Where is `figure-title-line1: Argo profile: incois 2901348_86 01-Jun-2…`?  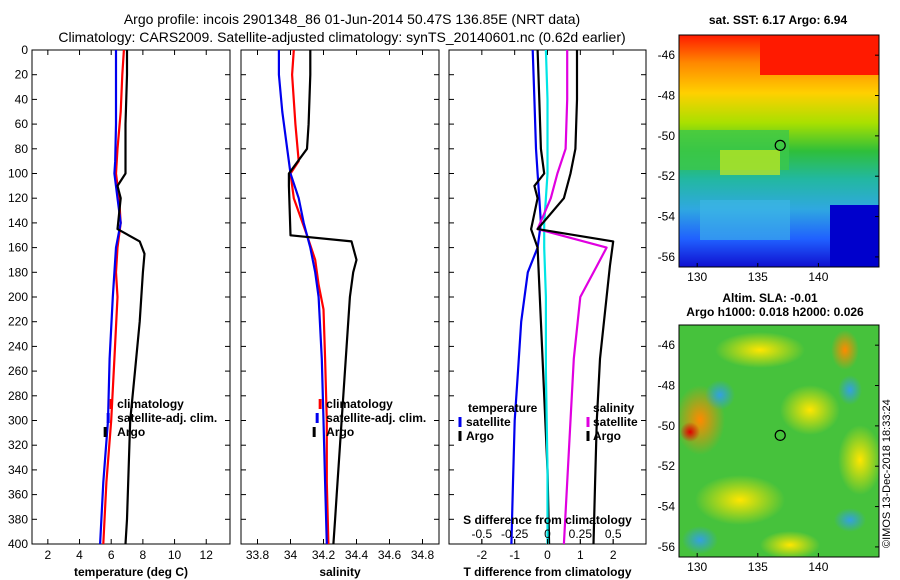 figure-title-line1: Argo profile: incois 2901348_86 01-Jun-2… is located at coordinates (352, 19).